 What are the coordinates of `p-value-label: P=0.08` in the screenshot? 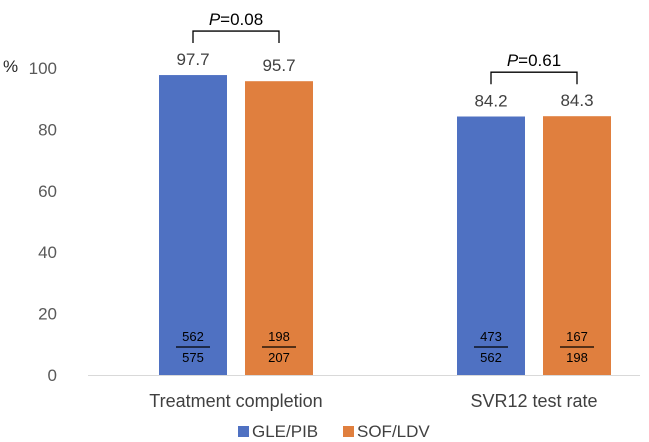 It's located at (236, 19).